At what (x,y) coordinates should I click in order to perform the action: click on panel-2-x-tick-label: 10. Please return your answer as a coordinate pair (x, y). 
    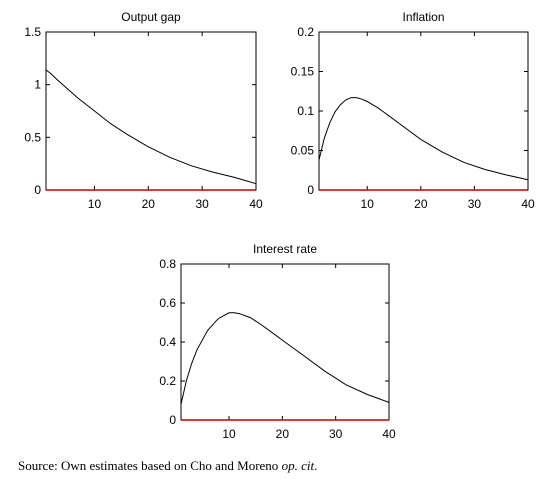
    Looking at the image, I should click on (368, 204).